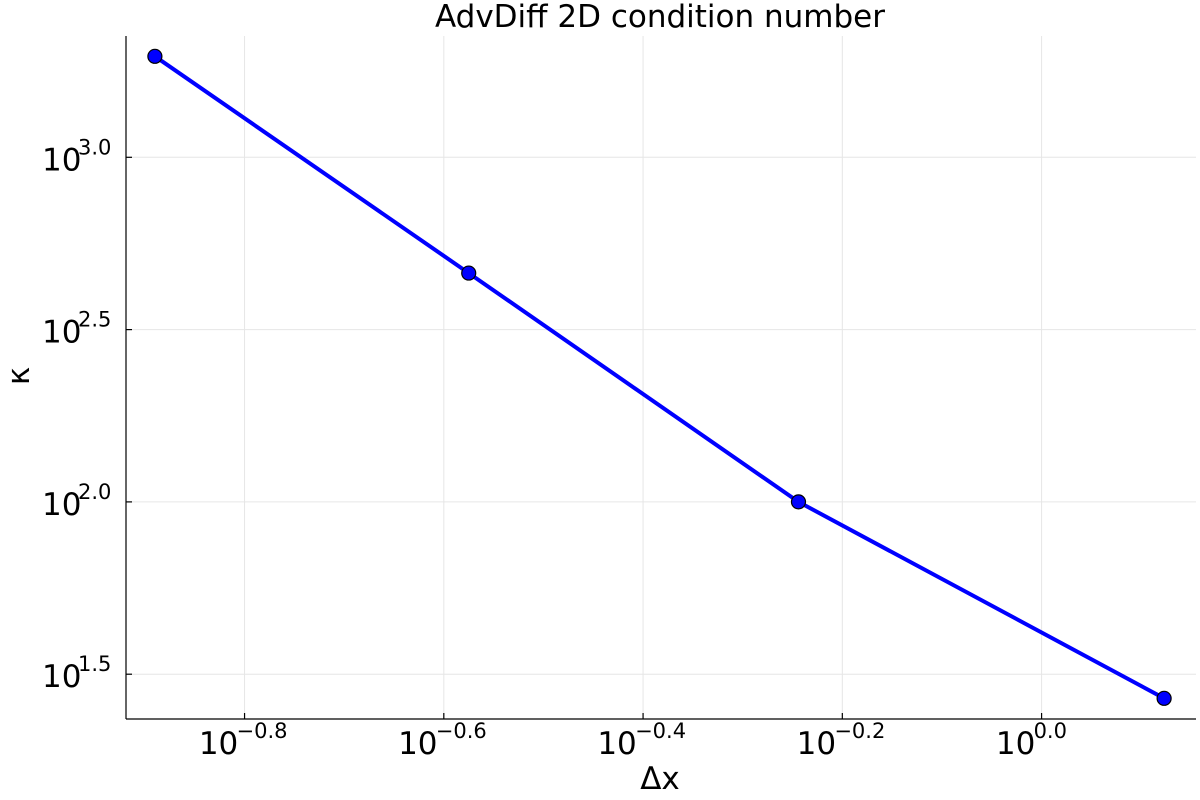 The image size is (1200, 800). What do you see at coordinates (660, 731) in the screenshot?
I see `x-tick-exponent: −0.4` at bounding box center [660, 731].